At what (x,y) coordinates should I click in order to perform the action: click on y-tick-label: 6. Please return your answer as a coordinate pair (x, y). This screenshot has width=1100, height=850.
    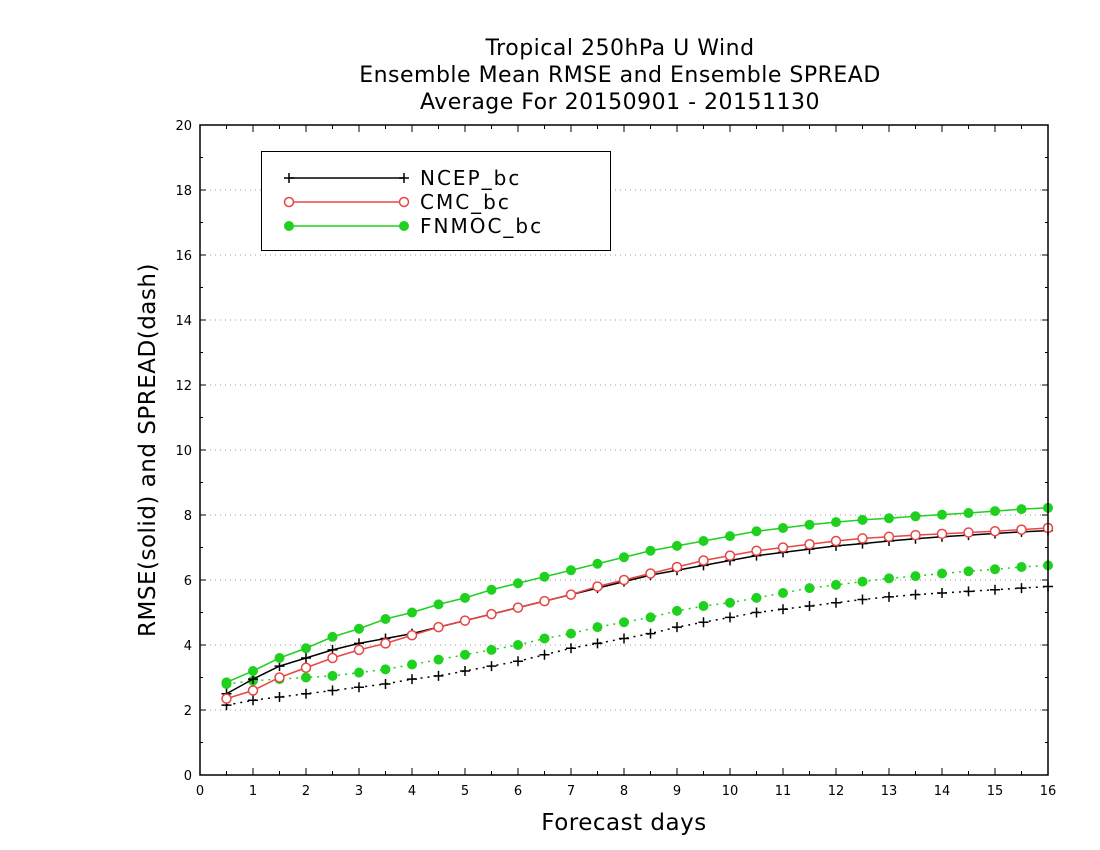
    Looking at the image, I should click on (188, 581).